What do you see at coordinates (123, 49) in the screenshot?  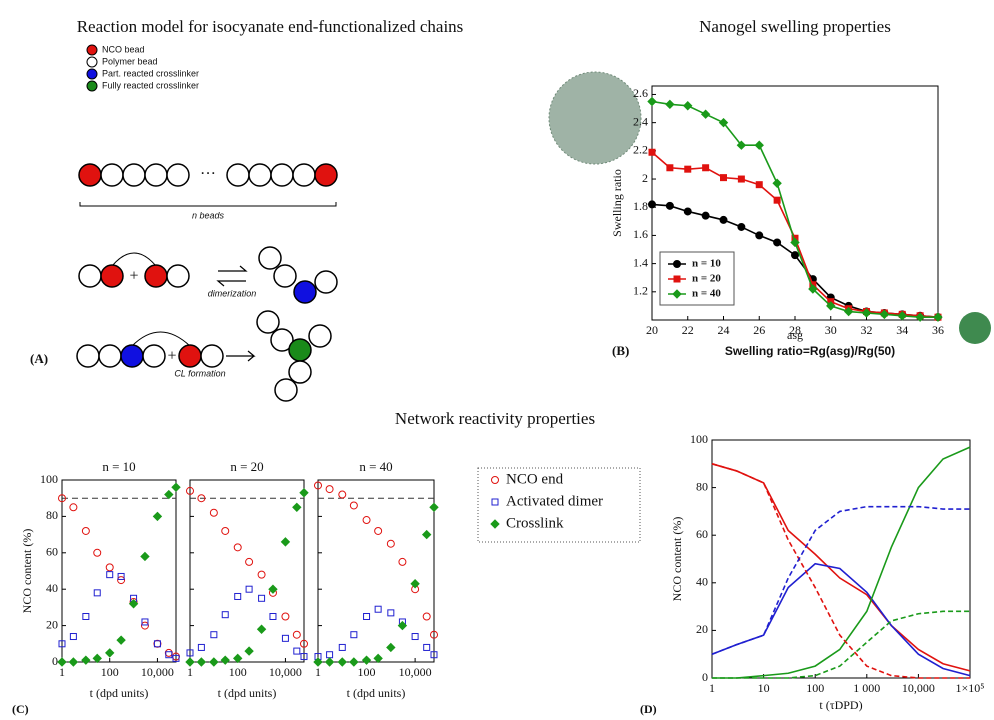 I see `legend-text: NCO bead` at bounding box center [123, 49].